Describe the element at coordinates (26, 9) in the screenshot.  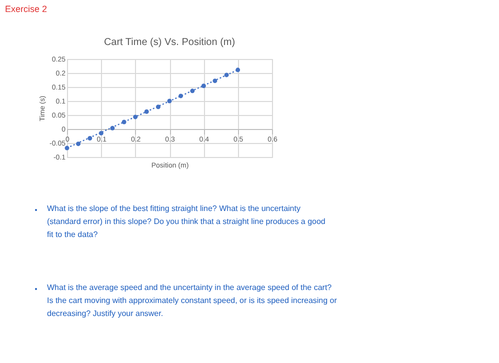
I see `text: Exercise 2` at that location.